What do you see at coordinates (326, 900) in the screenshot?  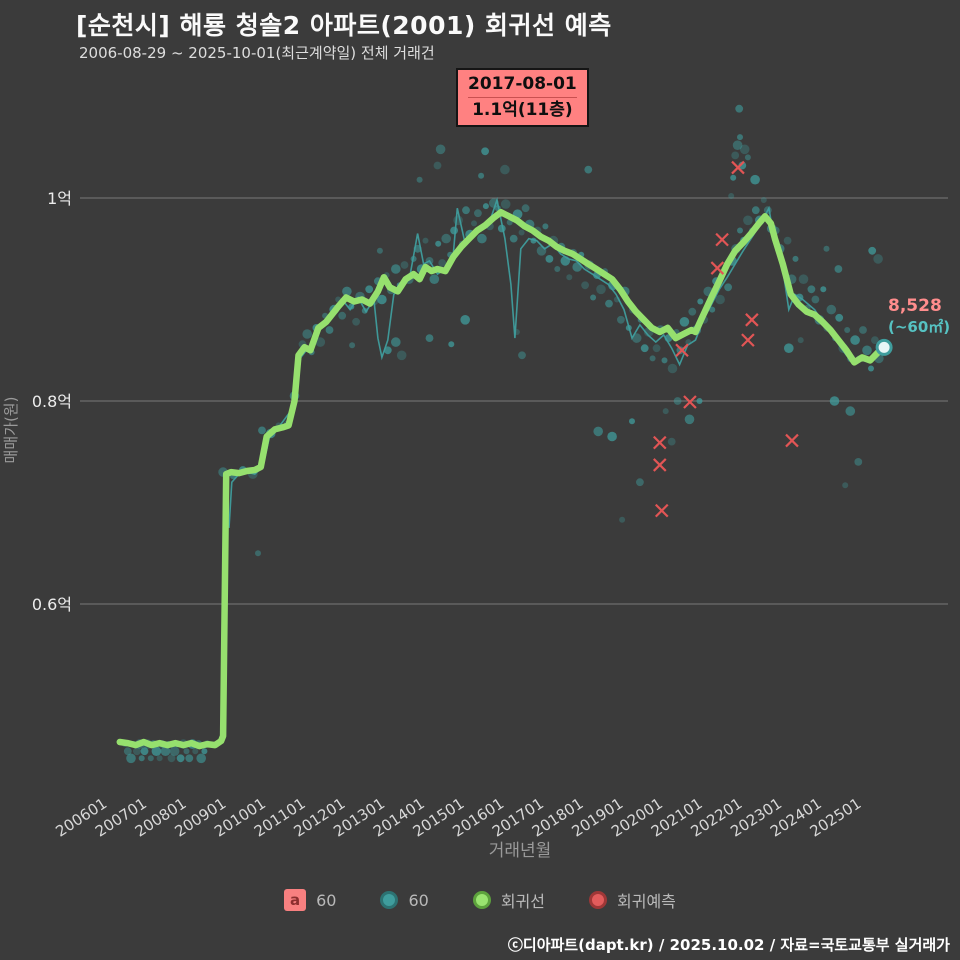 I see `legend-label-area-60: 60` at bounding box center [326, 900].